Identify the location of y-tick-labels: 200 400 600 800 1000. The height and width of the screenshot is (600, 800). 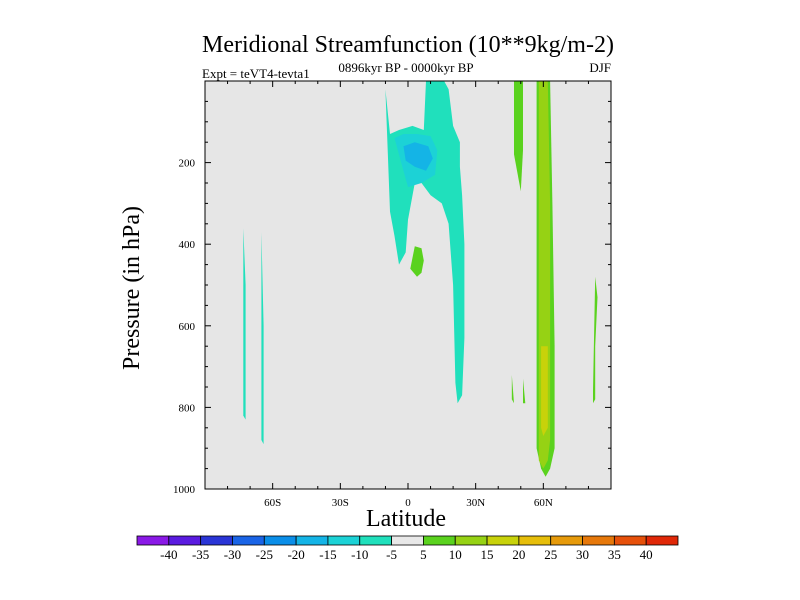
(184, 327).